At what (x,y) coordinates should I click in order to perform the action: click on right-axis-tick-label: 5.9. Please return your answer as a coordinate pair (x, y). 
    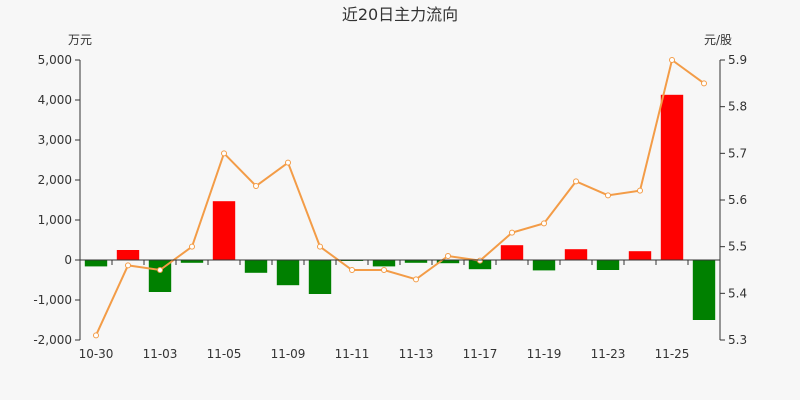
    Looking at the image, I should click on (737, 60).